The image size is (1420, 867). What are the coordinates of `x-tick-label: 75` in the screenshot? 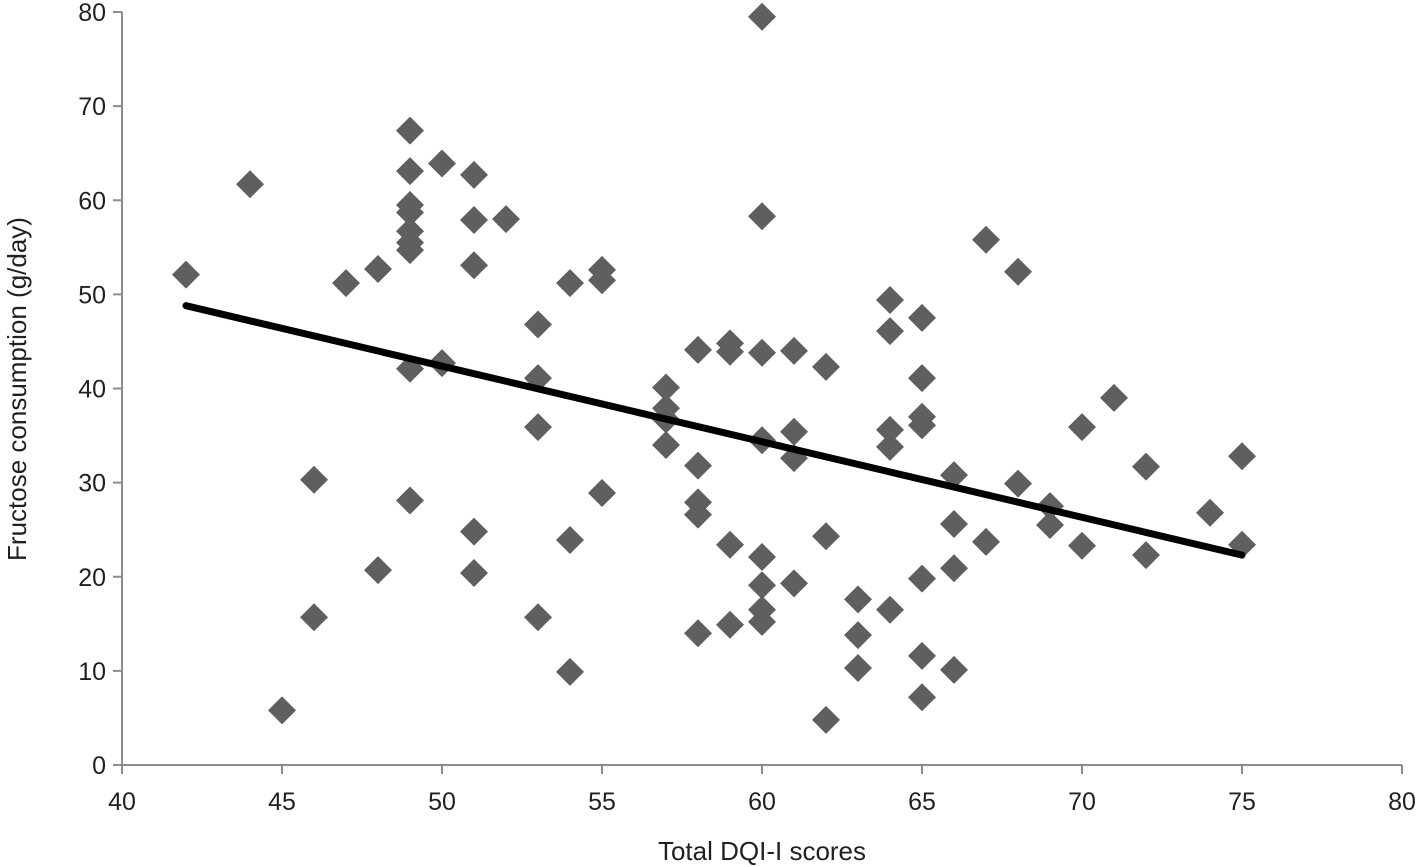 It's located at (1242, 802).